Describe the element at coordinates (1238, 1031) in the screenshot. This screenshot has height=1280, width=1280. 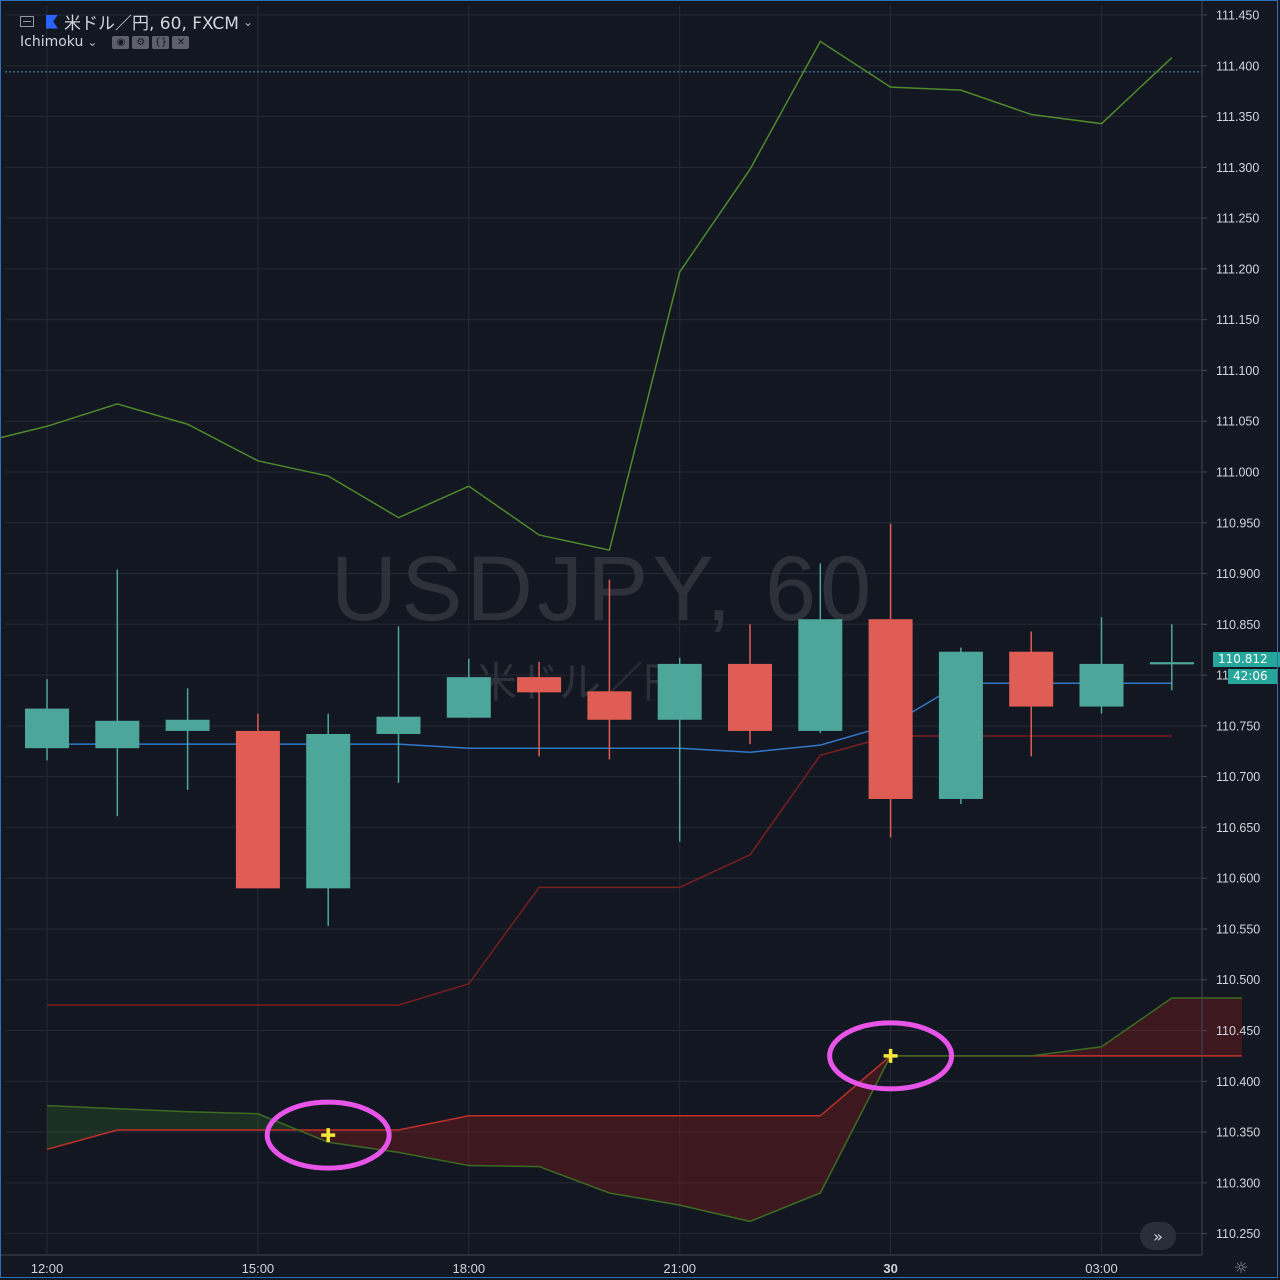
I see `price-tick-label: 110.450` at that location.